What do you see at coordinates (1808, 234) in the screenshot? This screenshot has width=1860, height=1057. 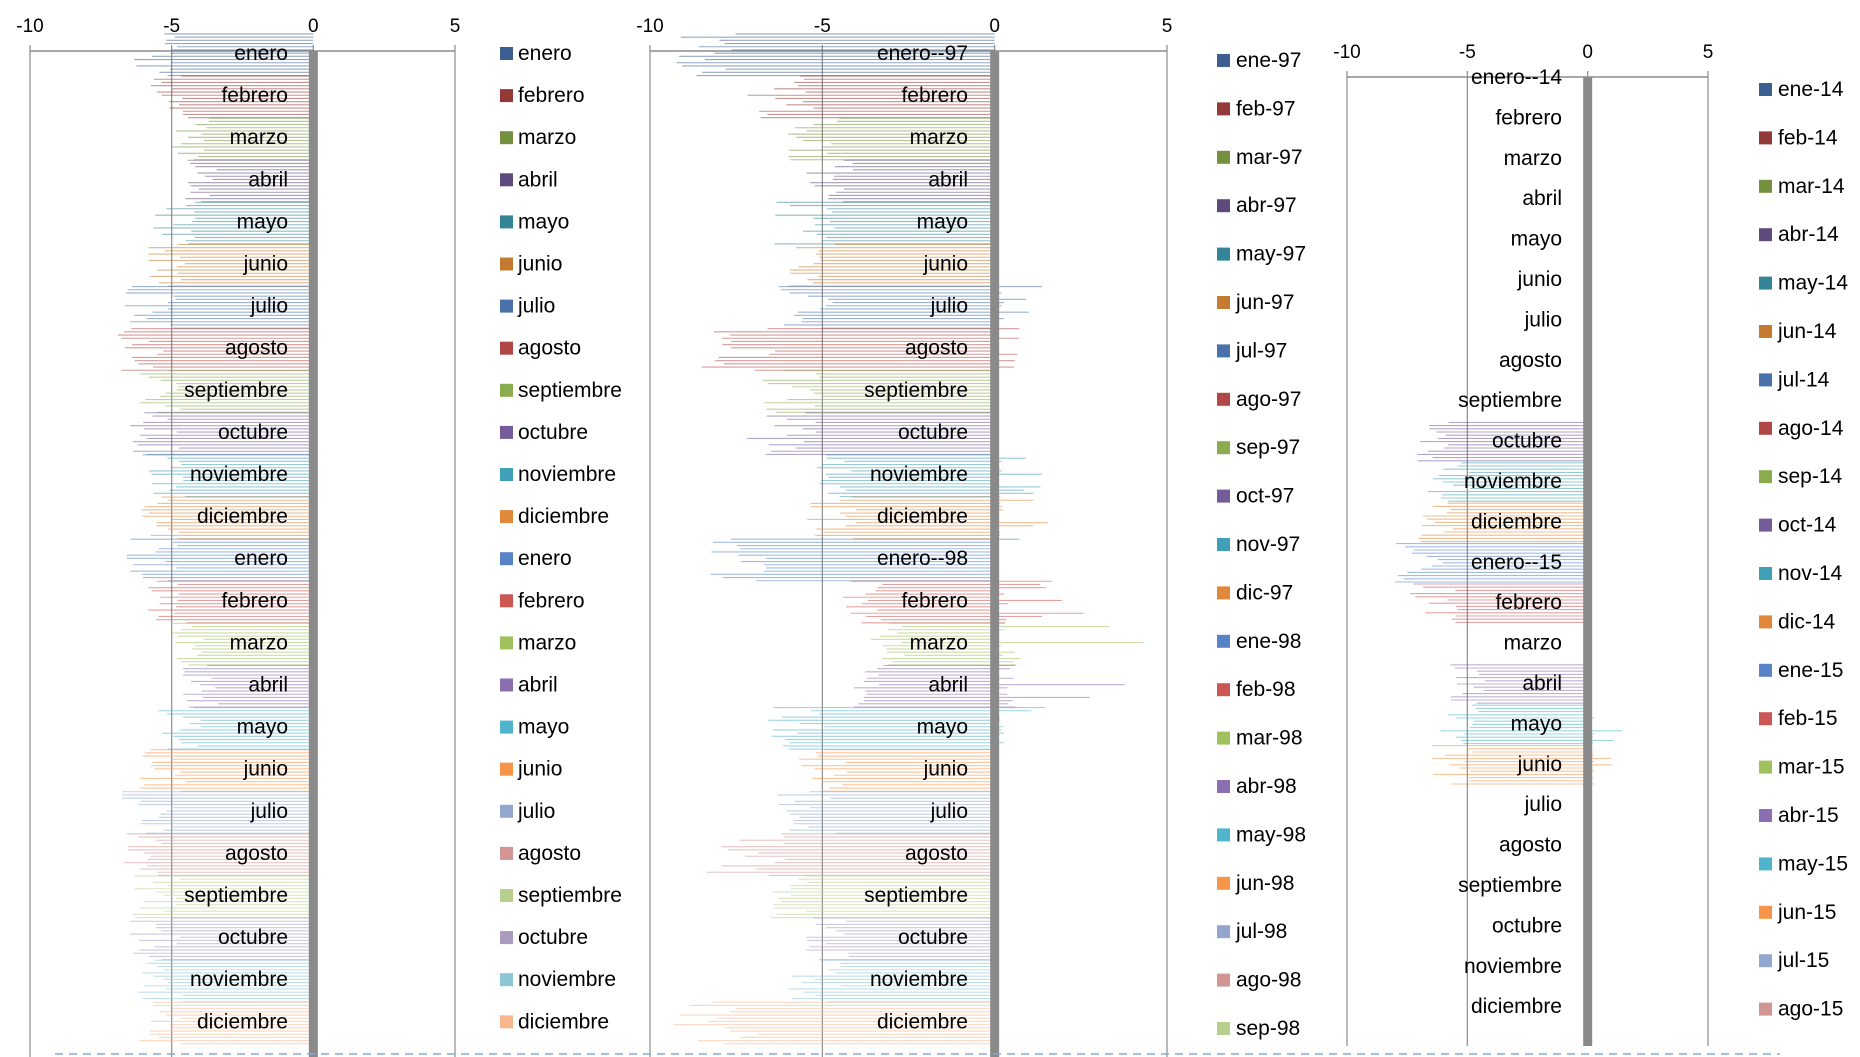 I see `legend-label: abr-14` at bounding box center [1808, 234].